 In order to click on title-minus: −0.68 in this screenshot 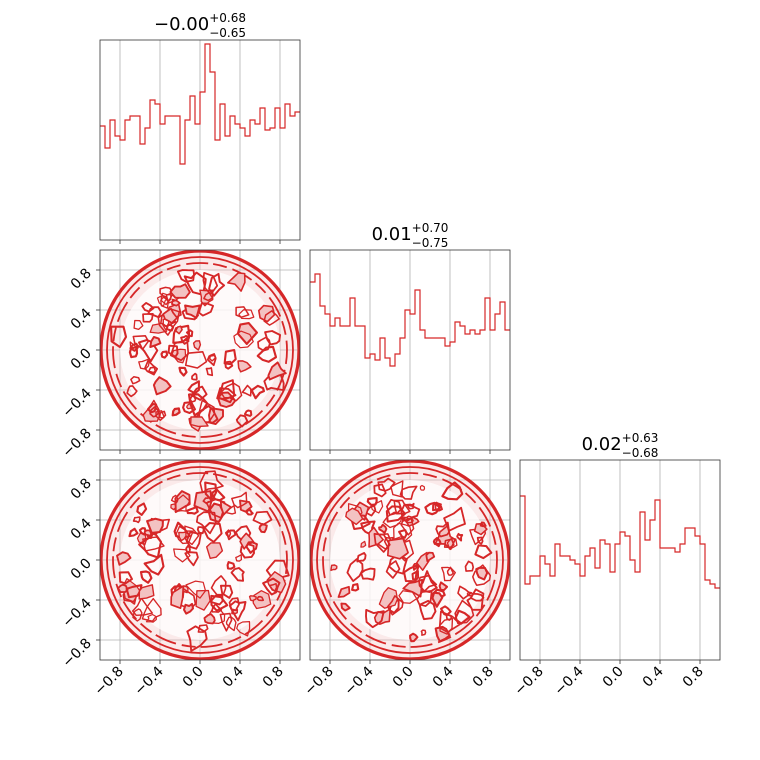, I will do `click(640, 453)`.